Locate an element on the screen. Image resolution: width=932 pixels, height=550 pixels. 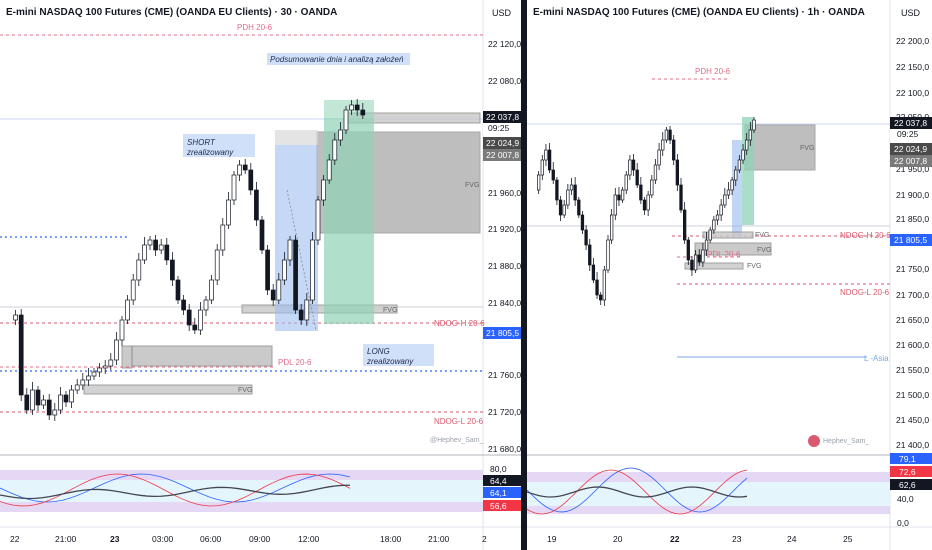
left-price-tick: 22 080,0 is located at coordinates (504, 81).